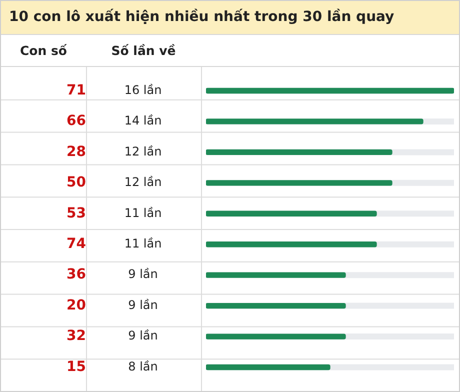 The width and height of the screenshot is (460, 392). Describe the element at coordinates (76, 336) in the screenshot. I see `y-tick-label: 32` at that location.